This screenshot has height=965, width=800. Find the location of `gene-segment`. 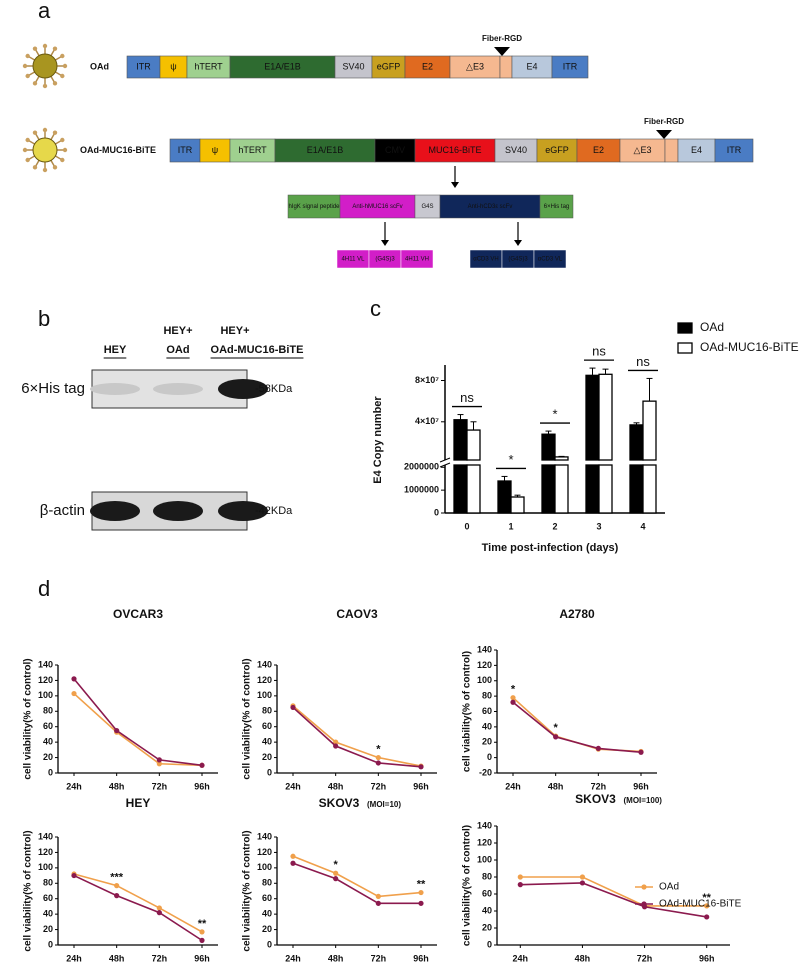

gene-segment is located at coordinates (671, 150).